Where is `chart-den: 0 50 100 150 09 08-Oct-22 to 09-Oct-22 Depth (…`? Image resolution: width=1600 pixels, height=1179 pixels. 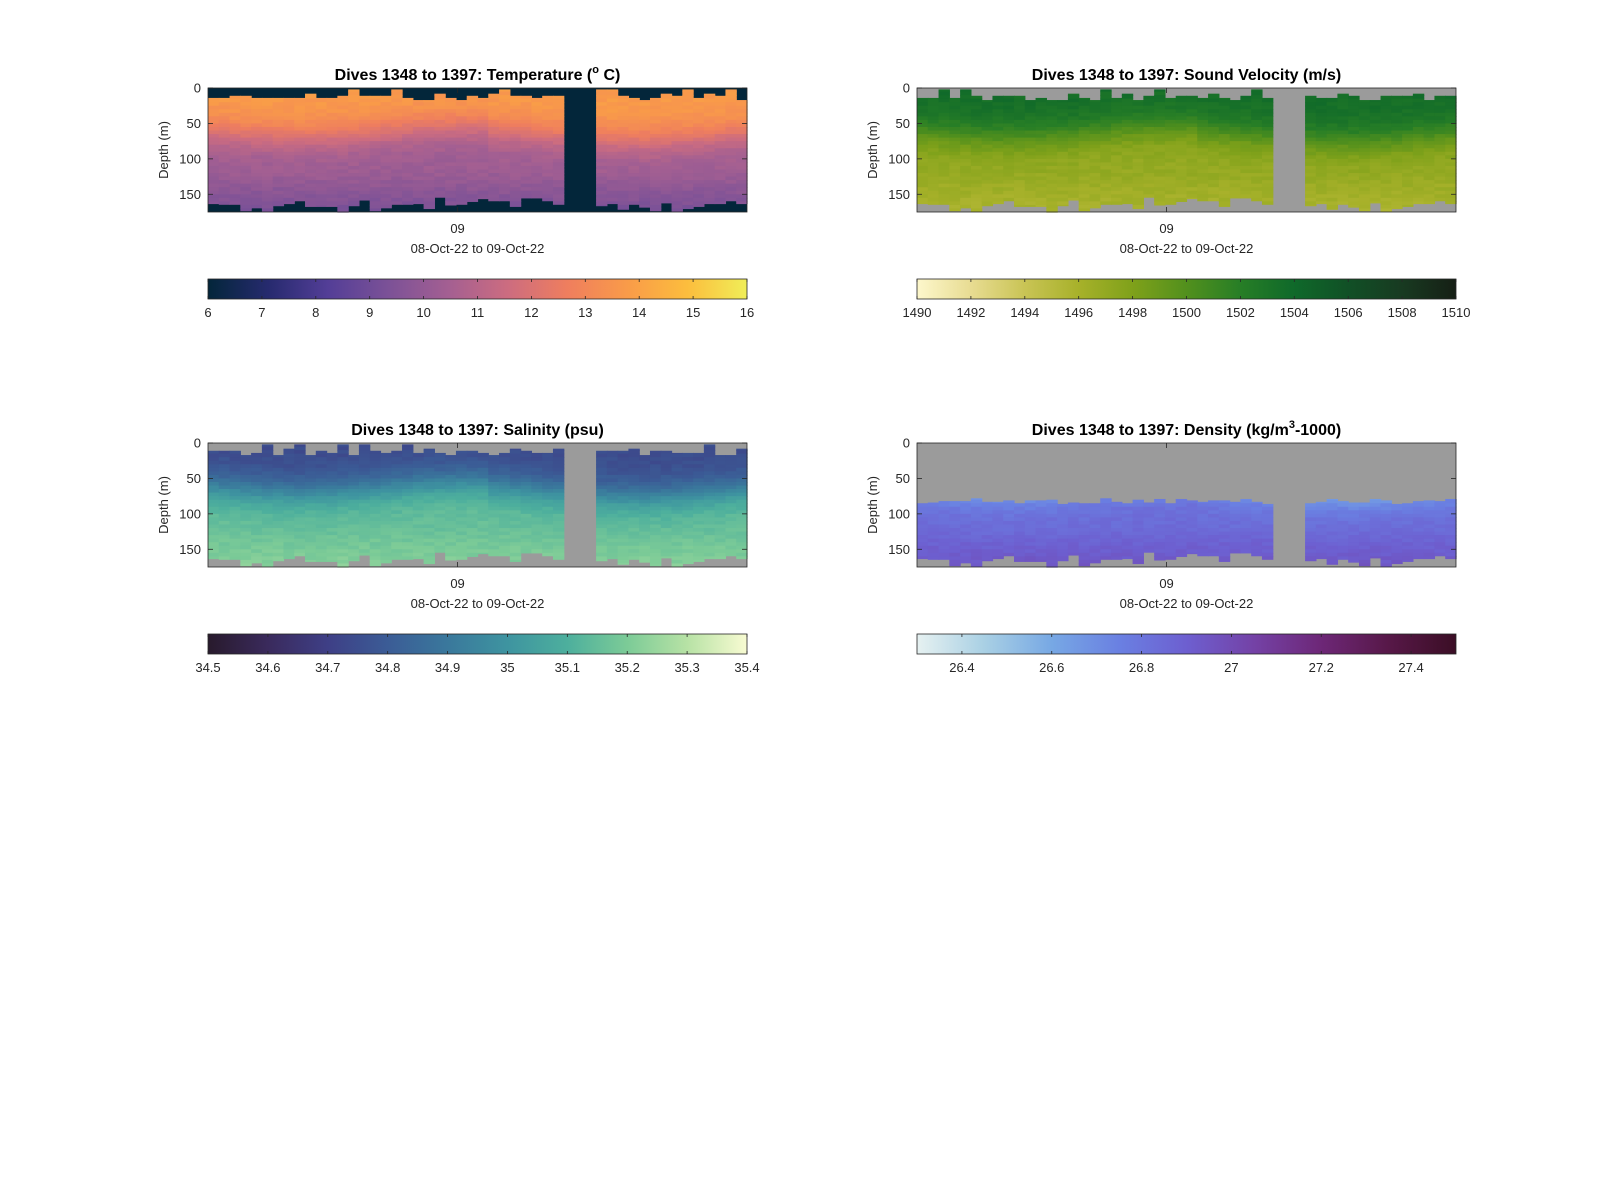 chart-den: 0 50 100 150 09 08-Oct-22 to 09-Oct-22 Depth (… is located at coordinates (1161, 547).